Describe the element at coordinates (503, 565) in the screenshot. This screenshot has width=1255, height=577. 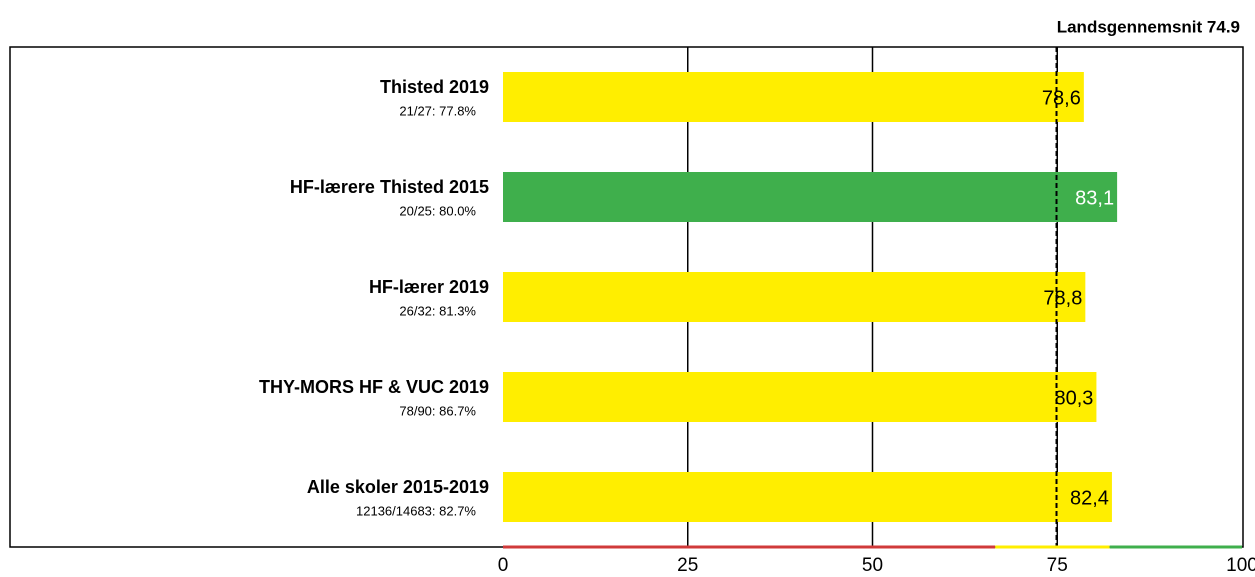
I see `x-tick-label: 0` at that location.